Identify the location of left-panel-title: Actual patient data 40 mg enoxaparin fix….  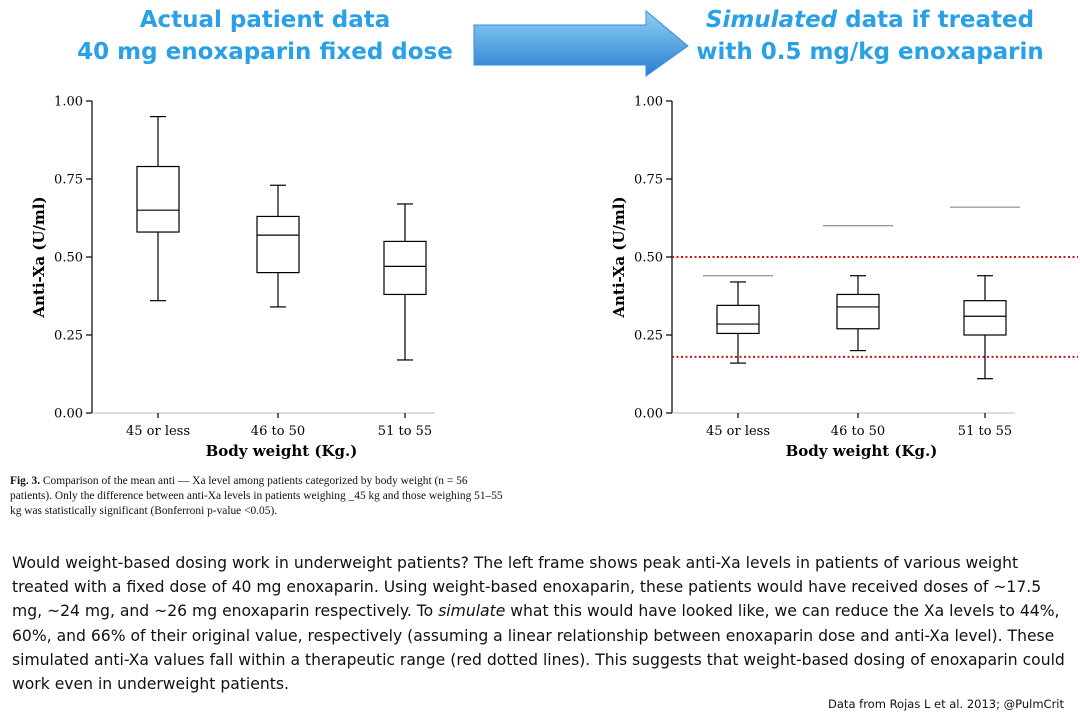
(265, 36).